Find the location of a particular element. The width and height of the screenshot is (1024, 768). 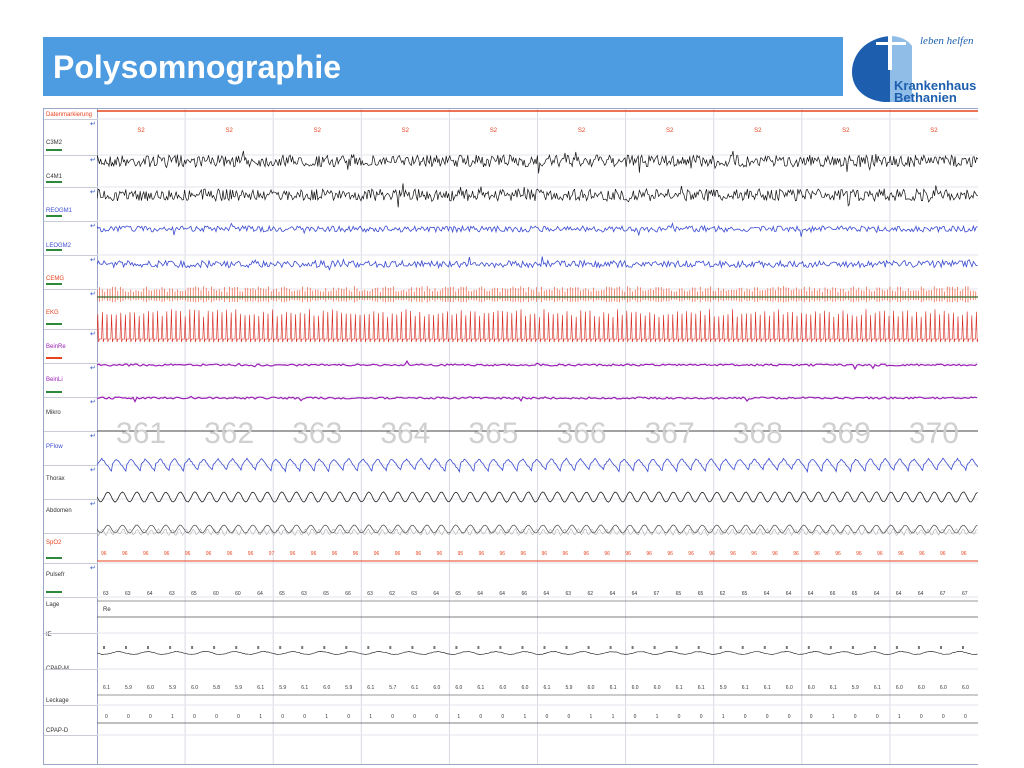

channel-label: IE is located at coordinates (49, 635).